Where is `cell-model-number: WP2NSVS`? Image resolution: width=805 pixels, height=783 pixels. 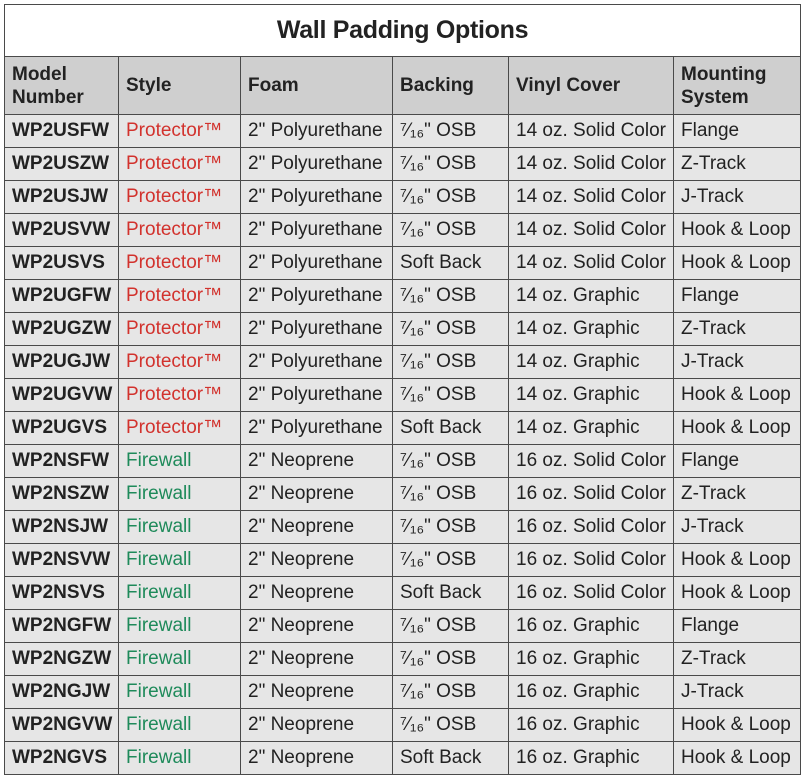
cell-model-number: WP2NSVS is located at coordinates (61, 593).